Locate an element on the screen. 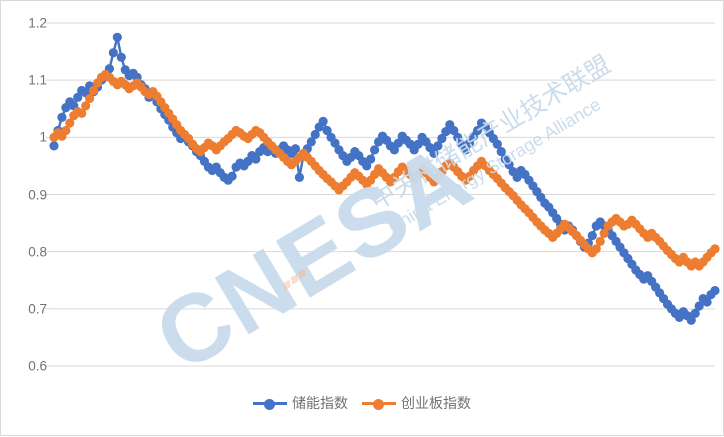 Image resolution: width=724 pixels, height=437 pixels. y-axis-tick-label: 0.6 is located at coordinates (37, 366).